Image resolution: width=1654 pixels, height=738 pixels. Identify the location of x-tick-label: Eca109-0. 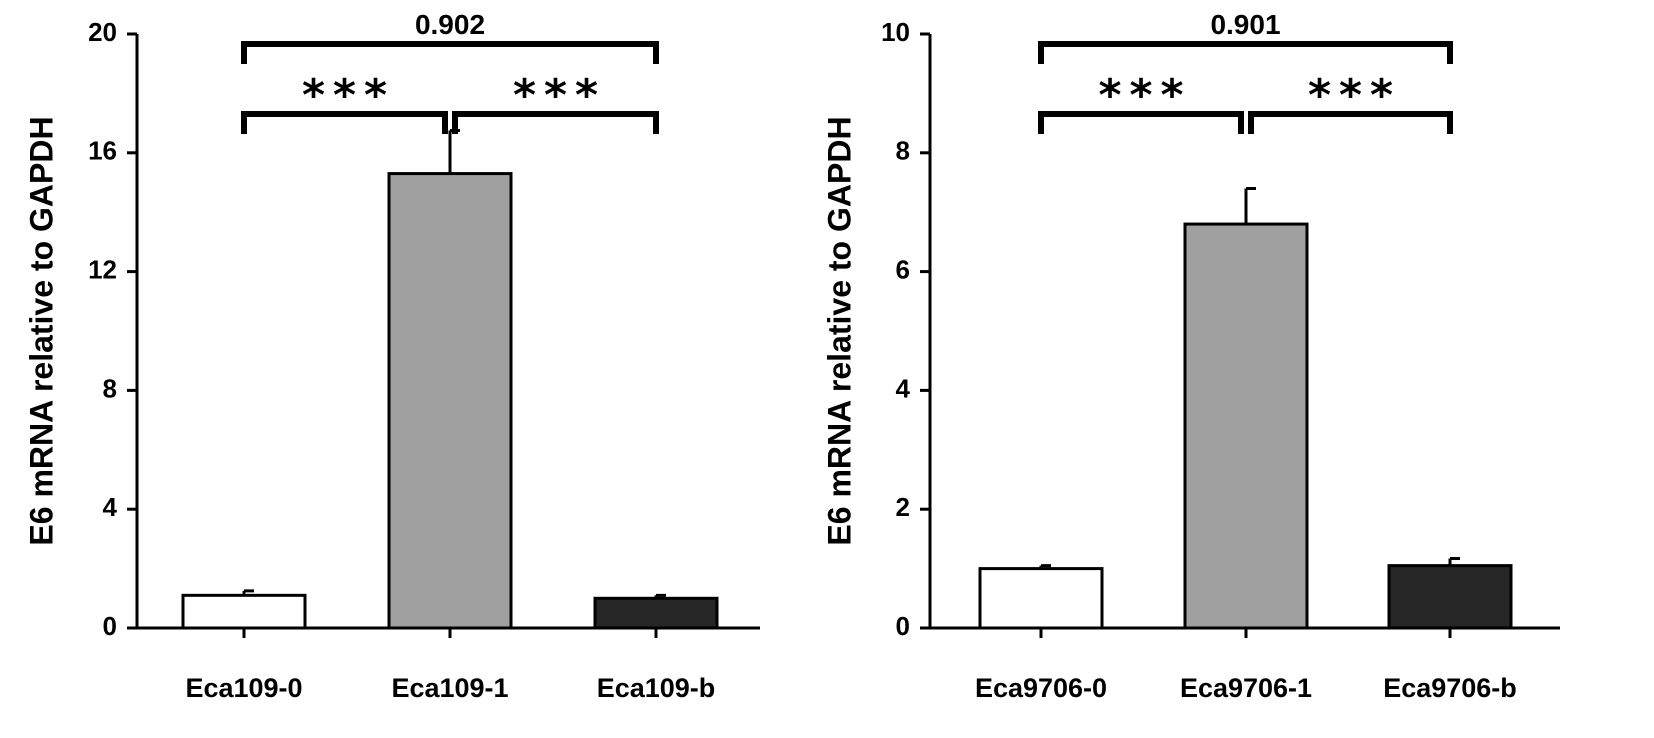
(243, 688).